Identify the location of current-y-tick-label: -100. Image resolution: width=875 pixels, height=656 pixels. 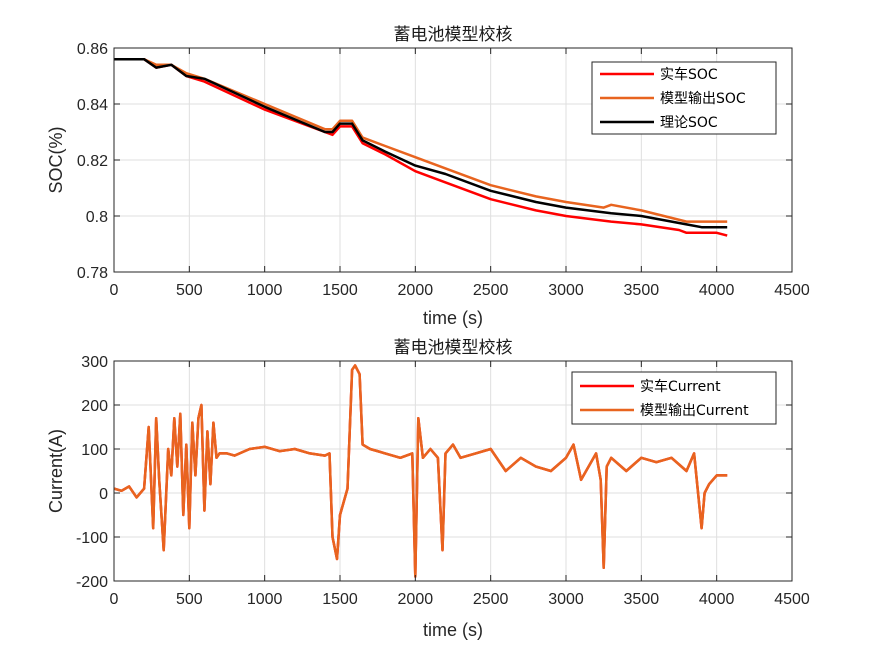
(92, 538).